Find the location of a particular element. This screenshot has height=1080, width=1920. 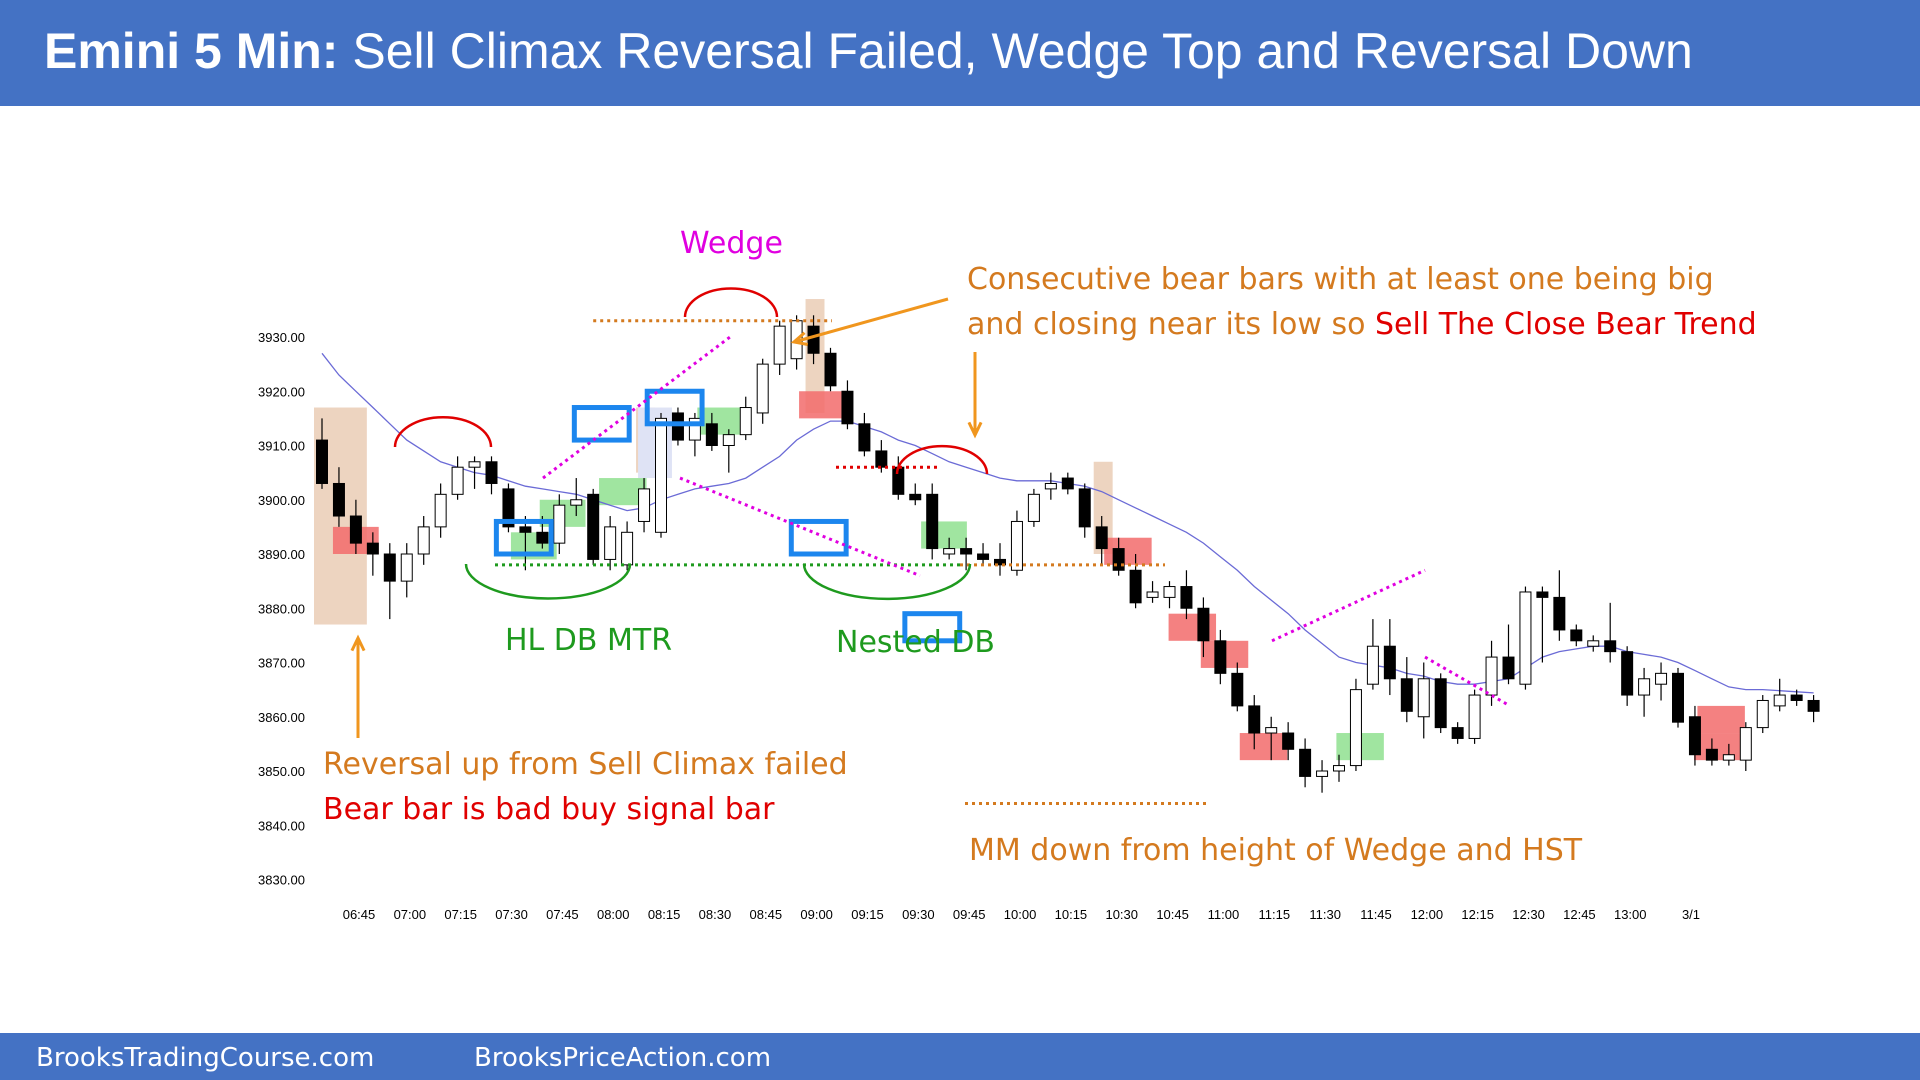

x-tick-label: 07:45 is located at coordinates (562, 914).